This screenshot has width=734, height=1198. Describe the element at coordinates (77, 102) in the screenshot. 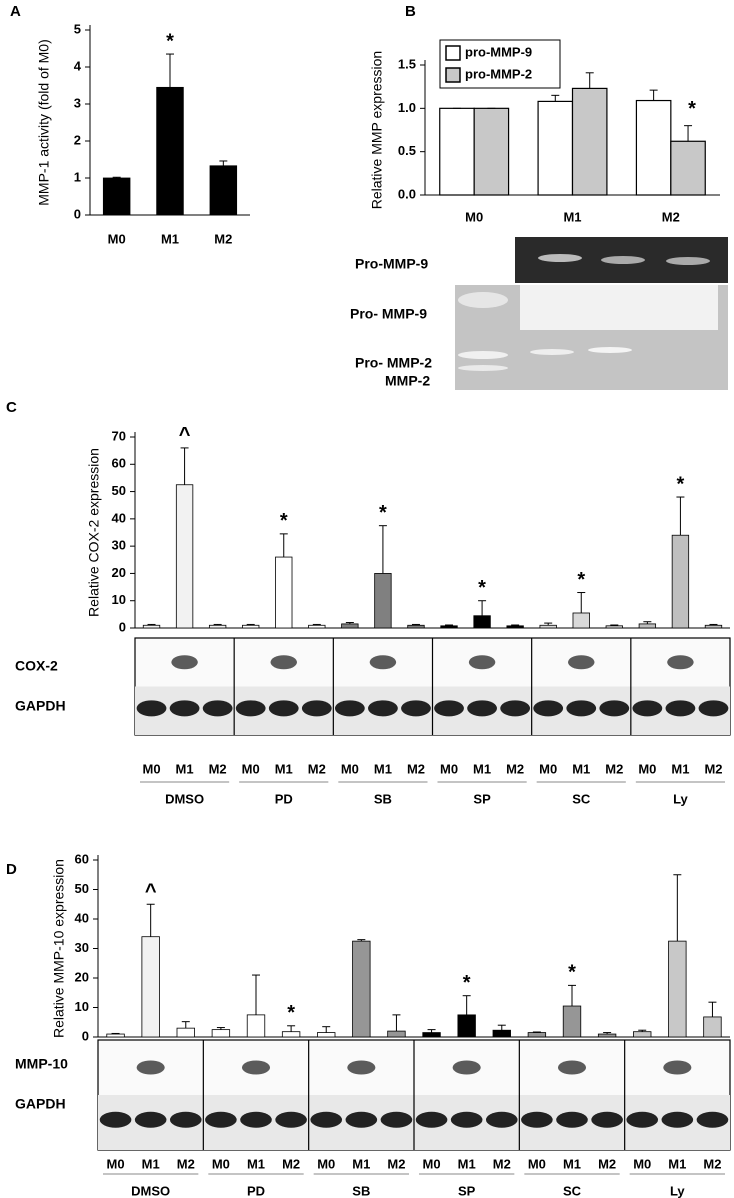

I see `y-tick-label: 3` at that location.